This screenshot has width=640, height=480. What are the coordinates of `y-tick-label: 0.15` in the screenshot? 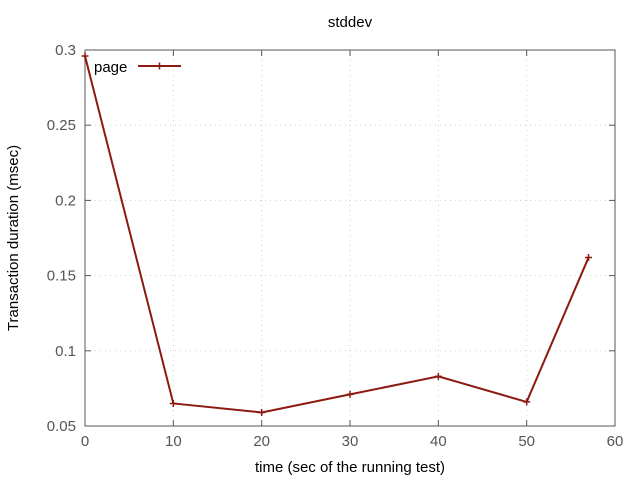 It's located at (61, 276).